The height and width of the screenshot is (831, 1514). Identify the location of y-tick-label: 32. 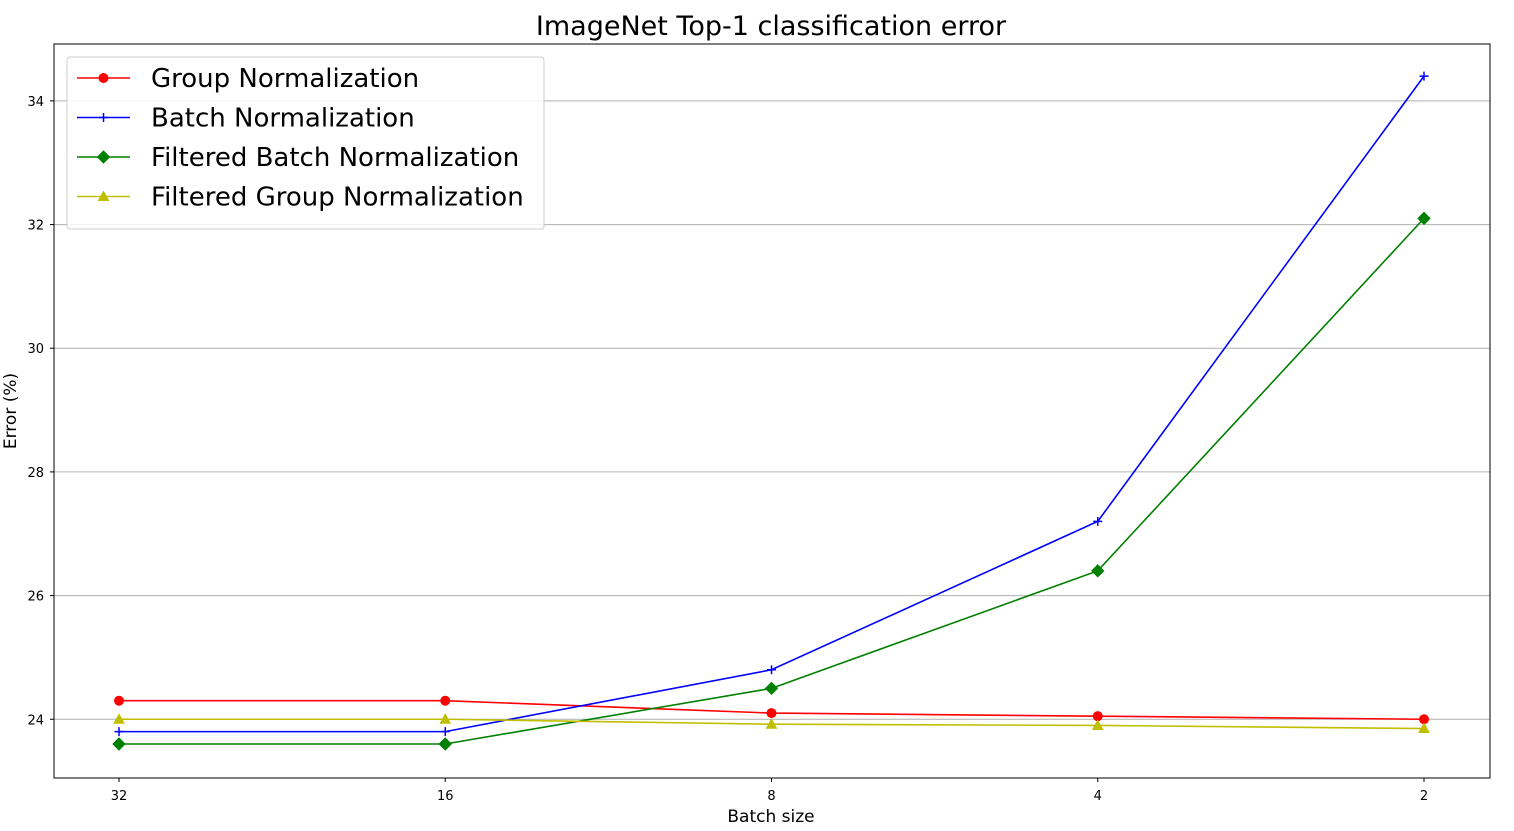
(35, 226).